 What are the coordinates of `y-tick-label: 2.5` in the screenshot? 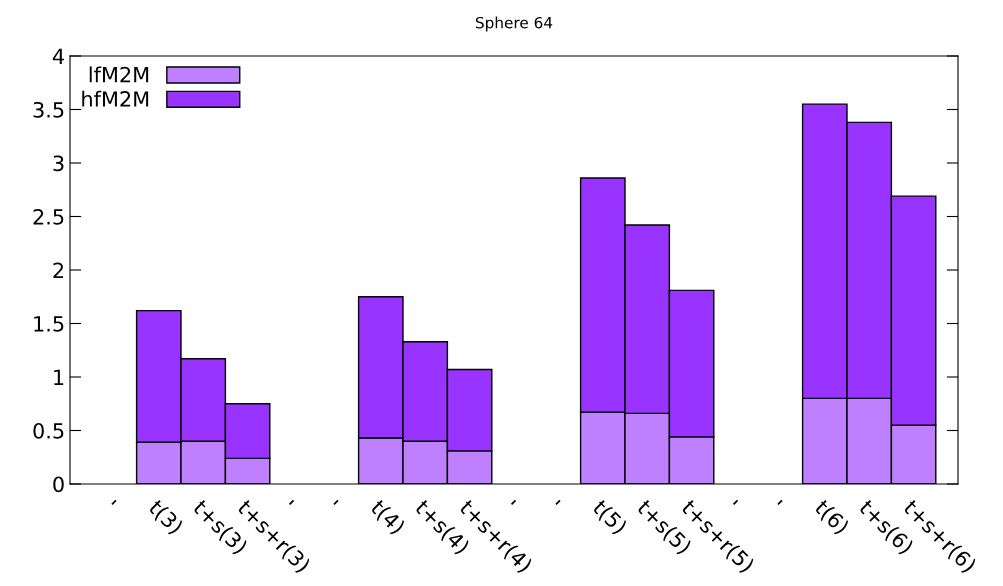 It's located at (48, 216).